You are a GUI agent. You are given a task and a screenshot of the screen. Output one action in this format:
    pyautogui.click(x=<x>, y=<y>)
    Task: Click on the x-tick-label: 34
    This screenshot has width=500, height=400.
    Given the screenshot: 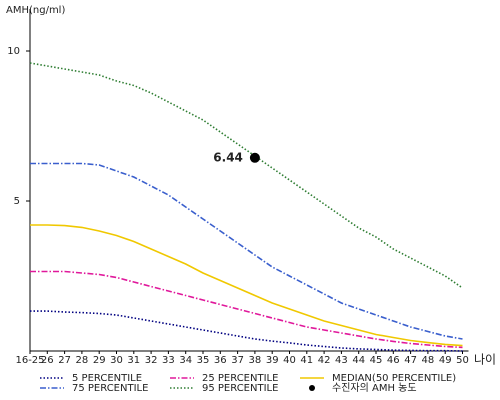 What is the action you would take?
    pyautogui.click(x=185, y=360)
    